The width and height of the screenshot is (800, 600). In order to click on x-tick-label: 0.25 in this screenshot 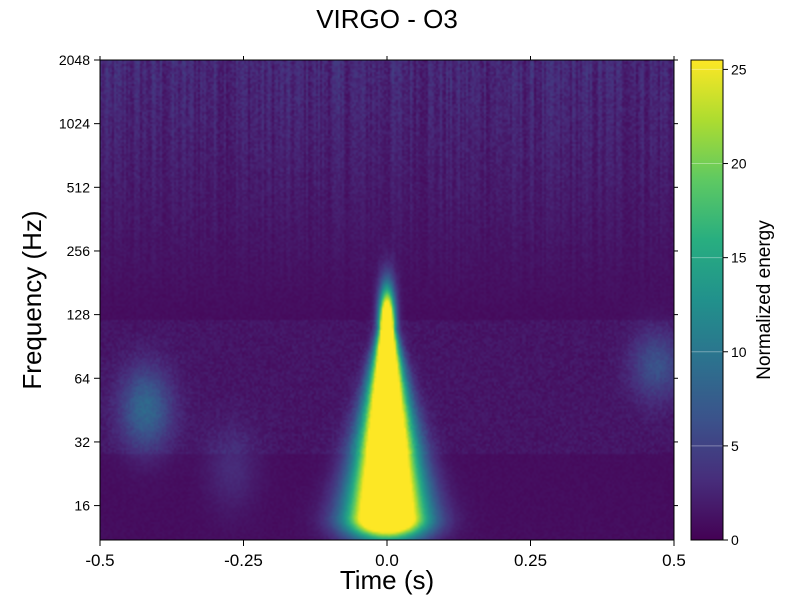, I will do `click(530, 560)`.